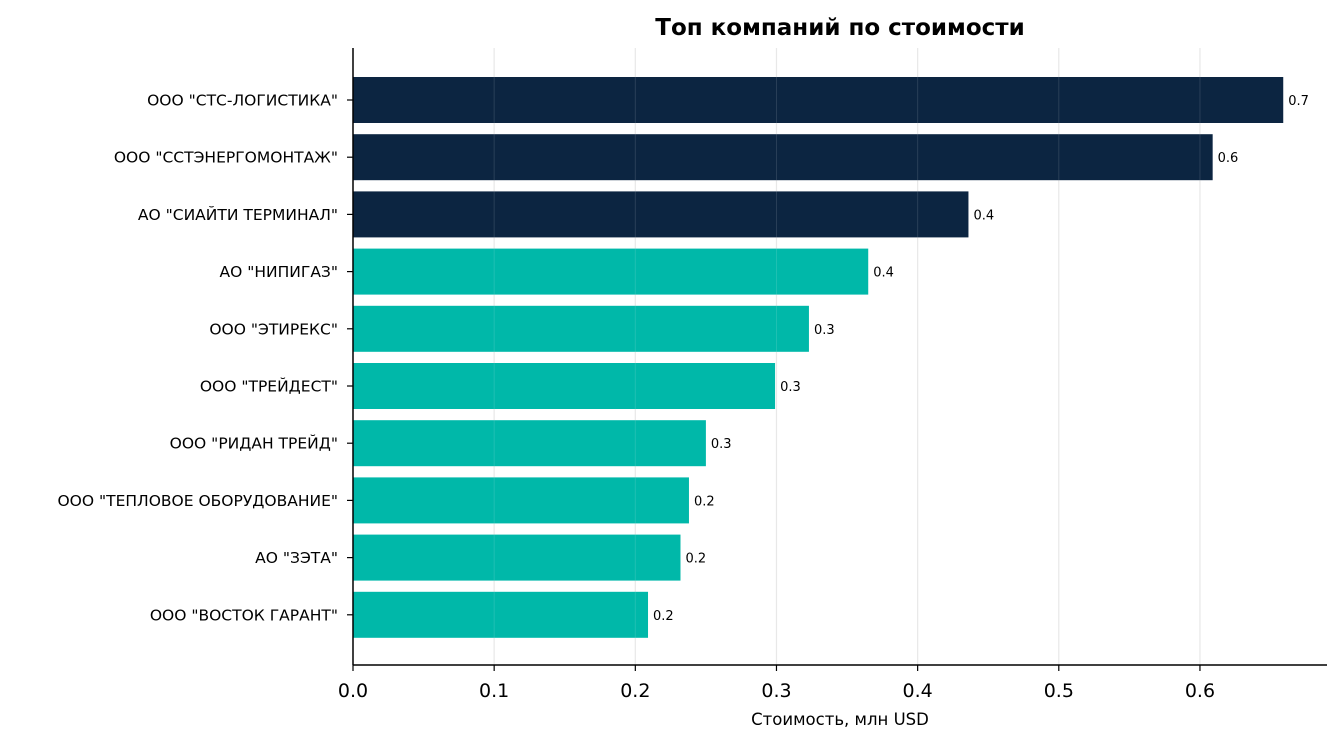  Describe the element at coordinates (296, 558) in the screenshot. I see `category-label: АО "ЗЭТА"` at that location.